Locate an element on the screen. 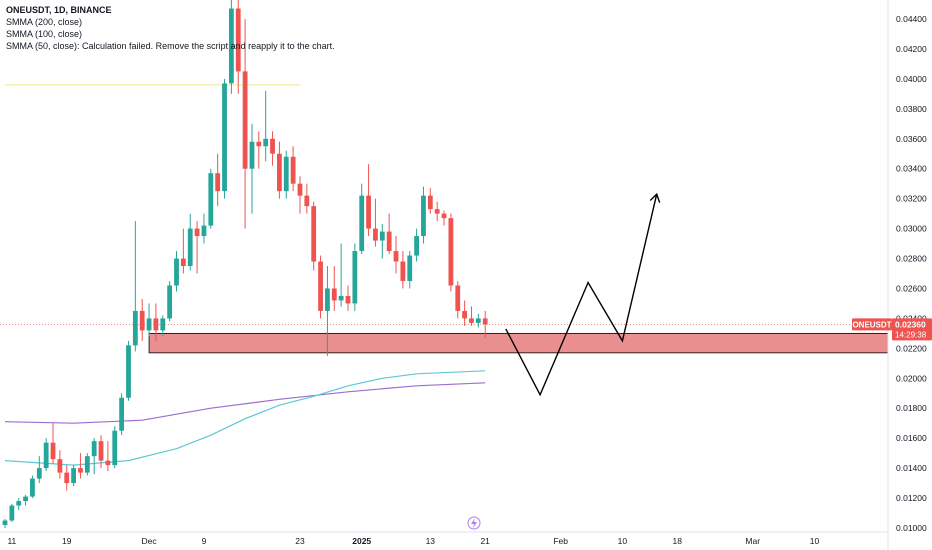 The height and width of the screenshot is (550, 932). time-tick-label: Mar is located at coordinates (752, 541).